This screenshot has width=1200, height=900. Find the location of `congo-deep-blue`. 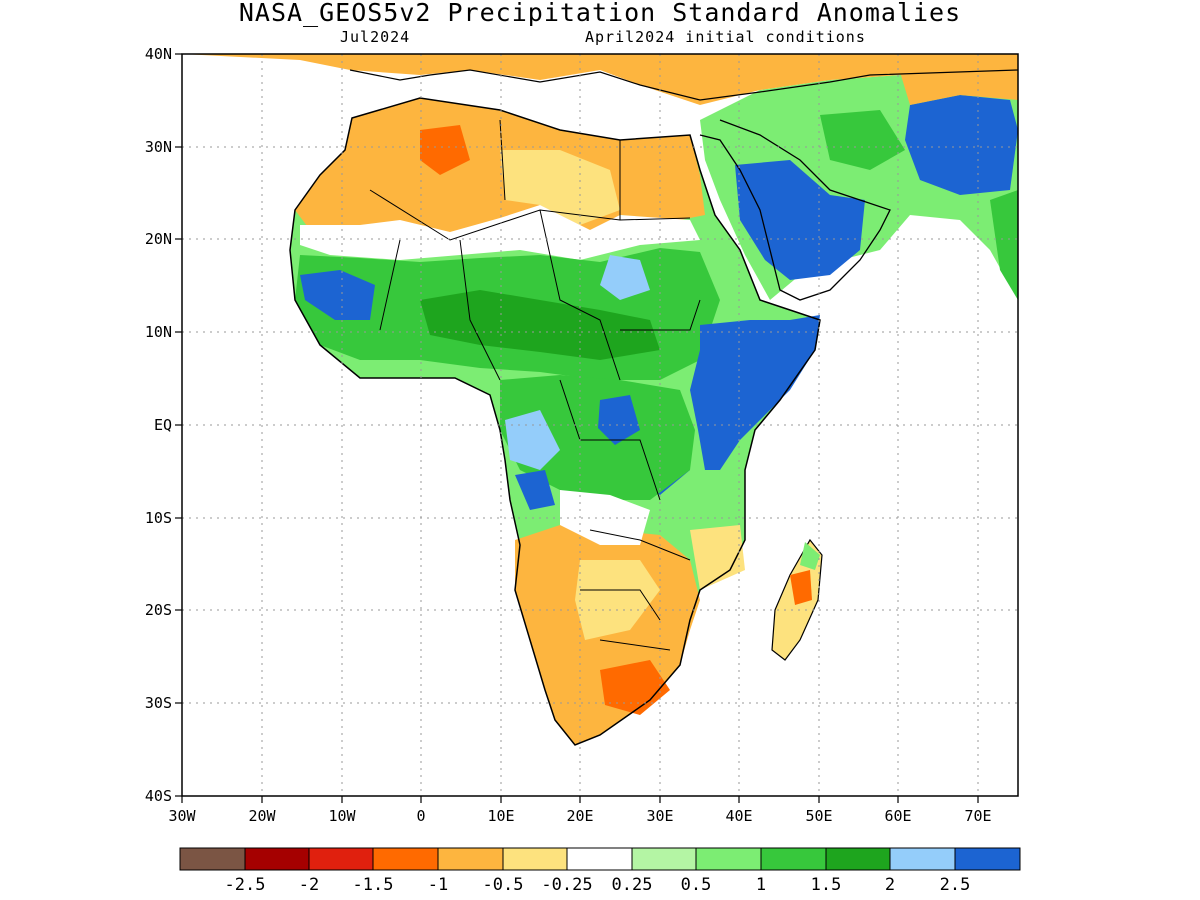

congo-deep-blue is located at coordinates (535, 490).